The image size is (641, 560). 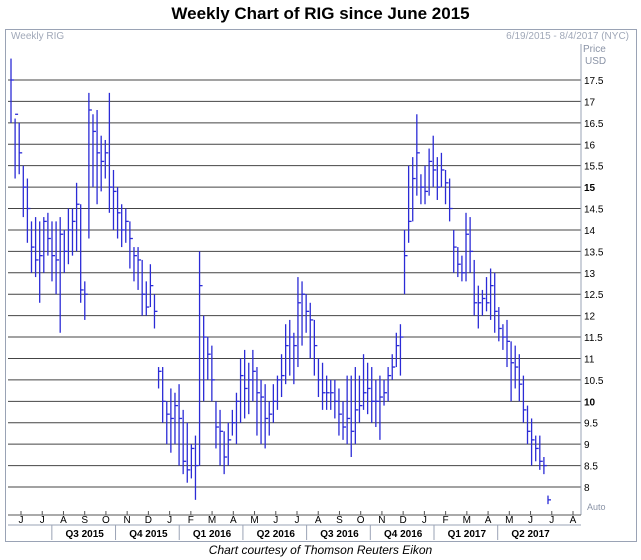 What do you see at coordinates (593, 338) in the screenshot?
I see `y-tick-label: 11.5` at bounding box center [593, 338].